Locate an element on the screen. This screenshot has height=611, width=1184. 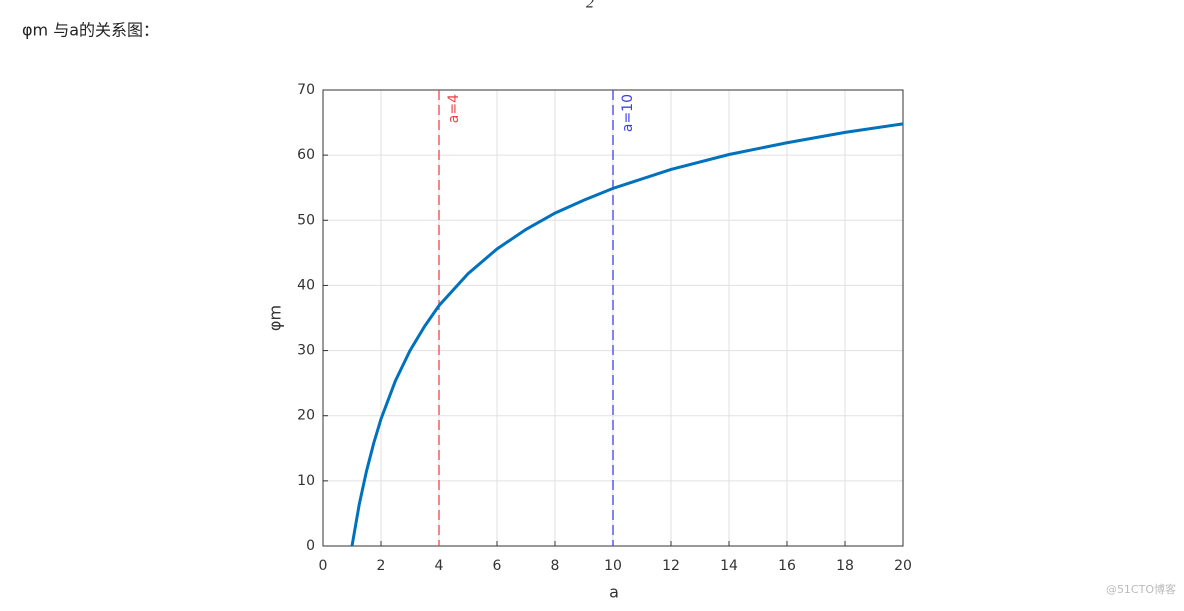
x-tick-label: 18 is located at coordinates (845, 566).